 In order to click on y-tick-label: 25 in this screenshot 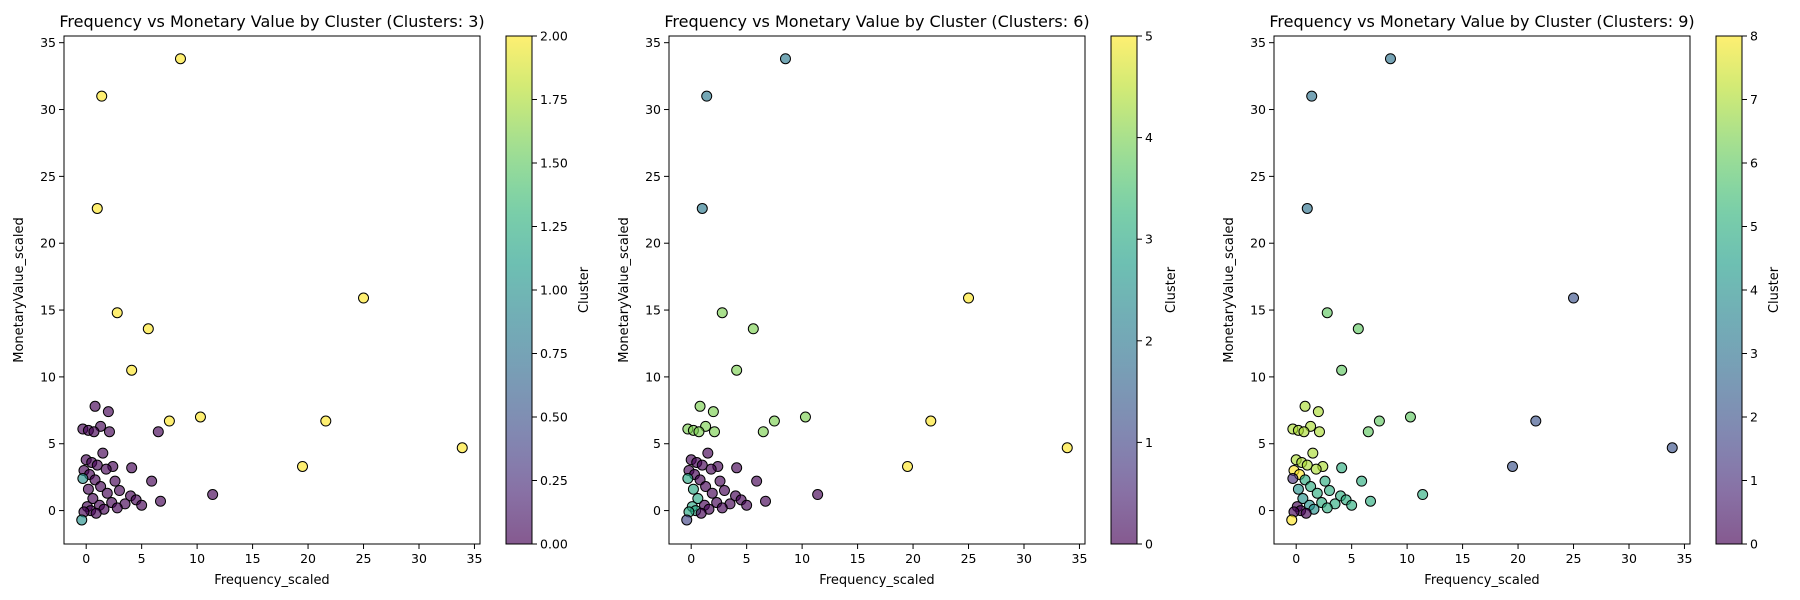, I will do `click(1258, 176)`.